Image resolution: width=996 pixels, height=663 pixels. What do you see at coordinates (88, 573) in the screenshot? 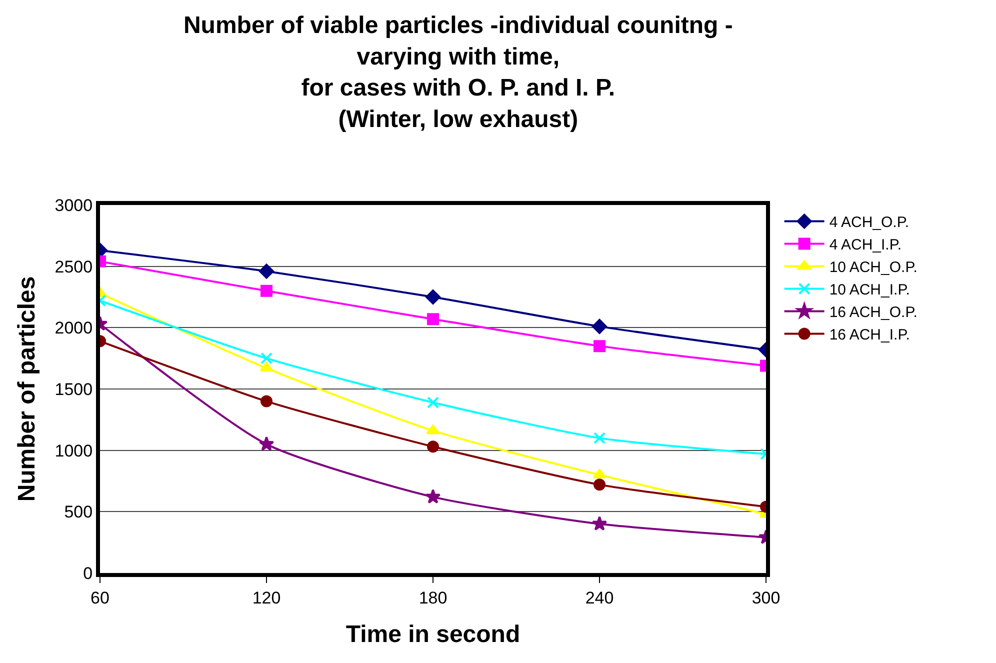
I see `y-tick-label: 0` at bounding box center [88, 573].